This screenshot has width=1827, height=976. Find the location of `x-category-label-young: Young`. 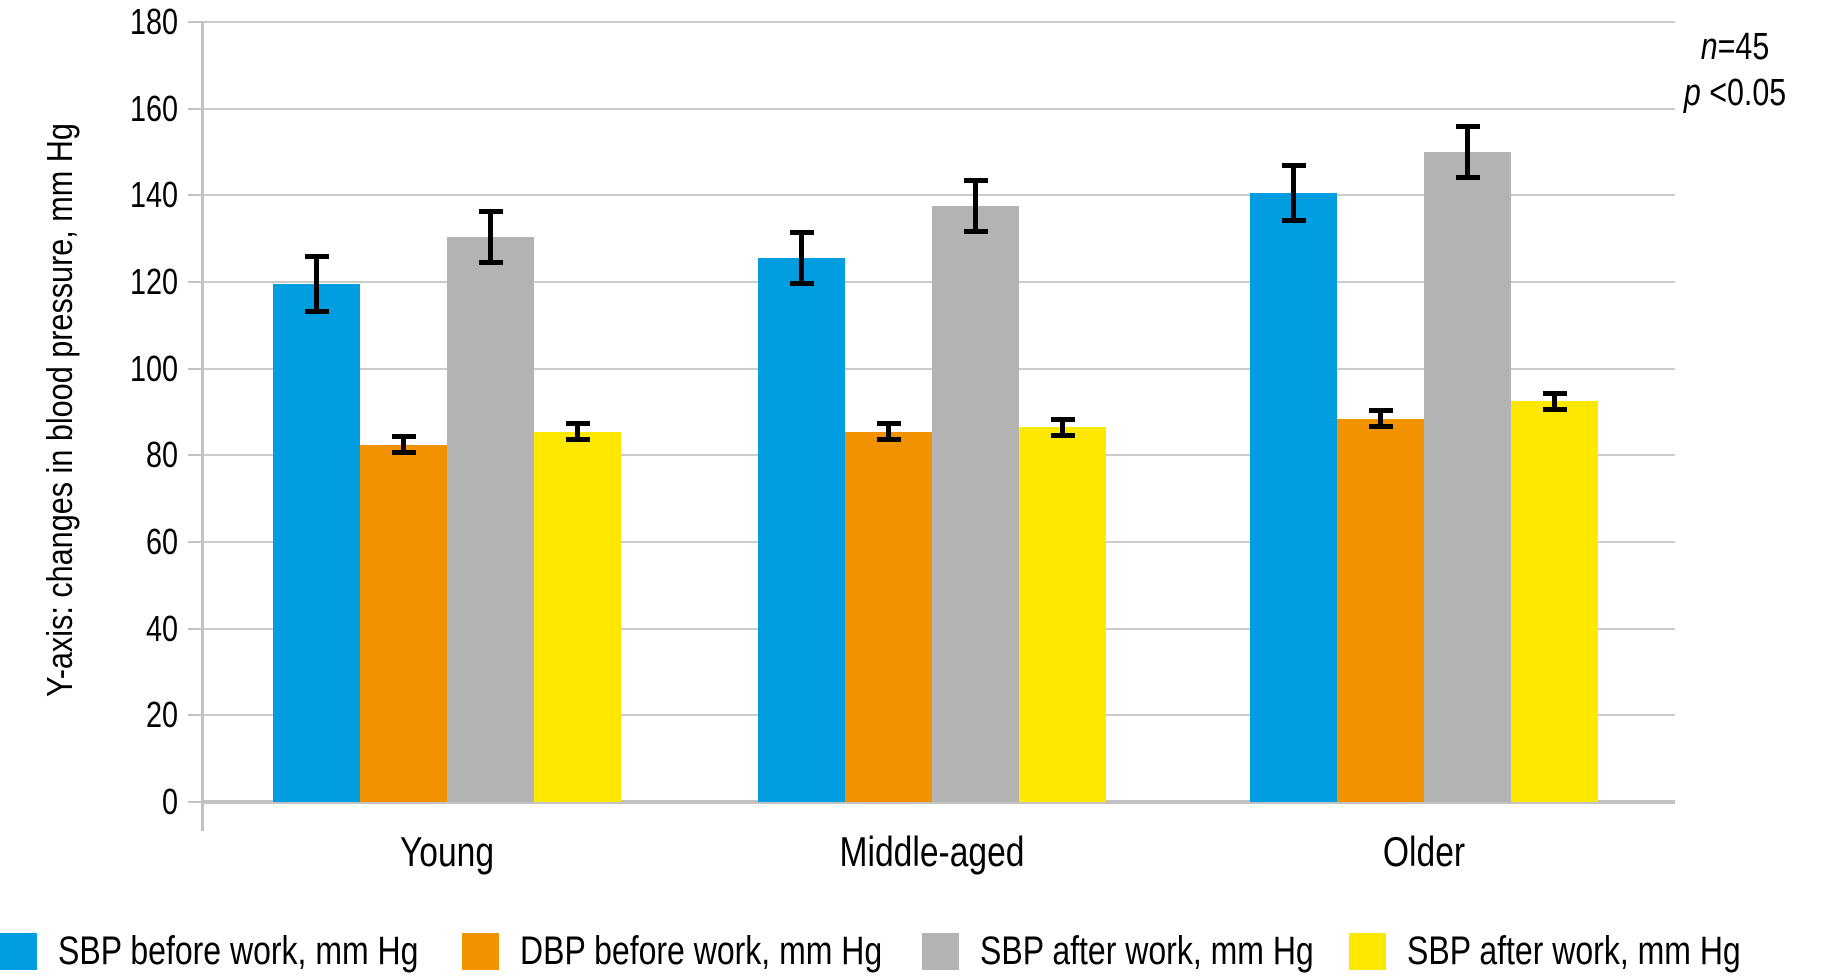

x-category-label-young: Young is located at coordinates (447, 851).